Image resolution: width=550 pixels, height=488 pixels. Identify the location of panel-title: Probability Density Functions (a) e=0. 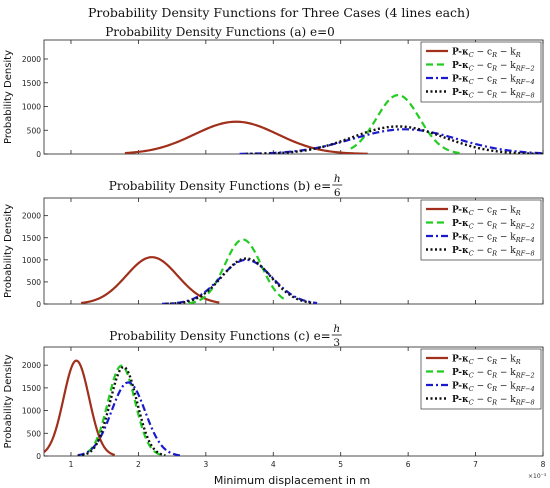
(220, 32).